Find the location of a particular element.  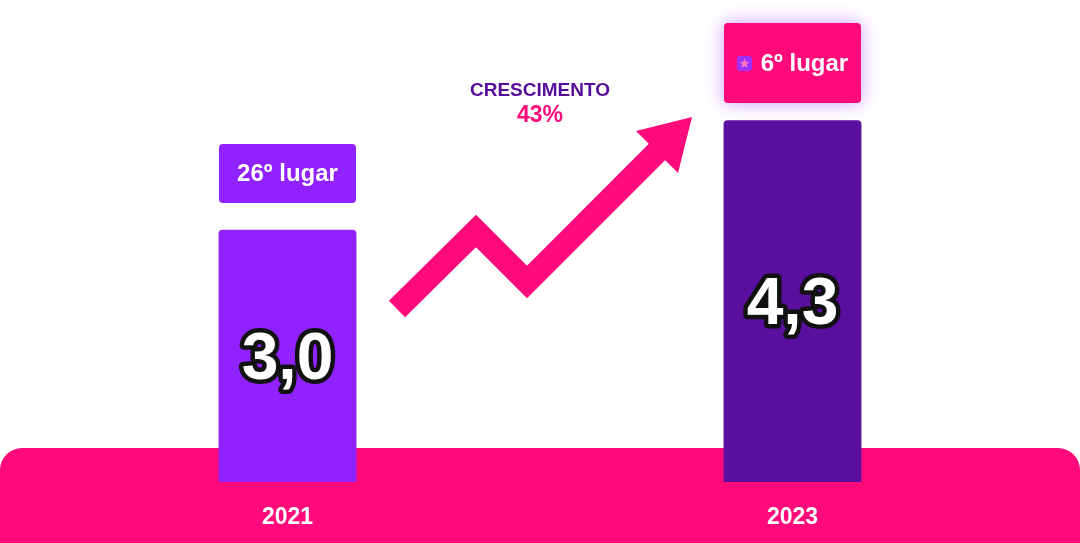

x-tick-label: 2021 is located at coordinates (287, 516).